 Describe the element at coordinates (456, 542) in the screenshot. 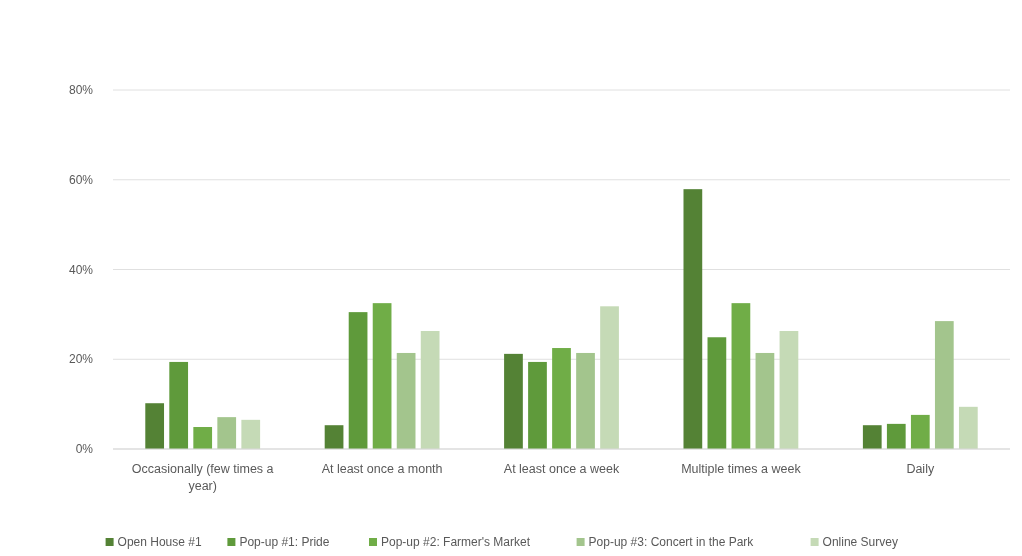

I see `legend-label: Pop-up #2: Farmer's Market` at that location.